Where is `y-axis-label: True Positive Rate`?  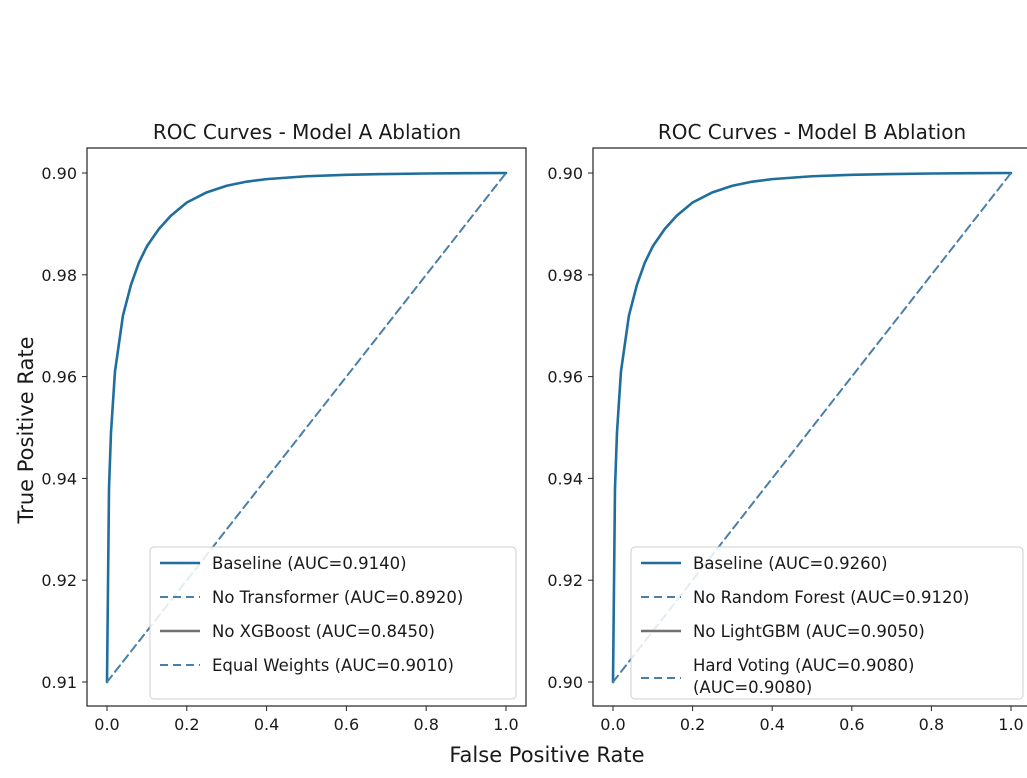 y-axis-label: True Positive Rate is located at coordinates (26, 430).